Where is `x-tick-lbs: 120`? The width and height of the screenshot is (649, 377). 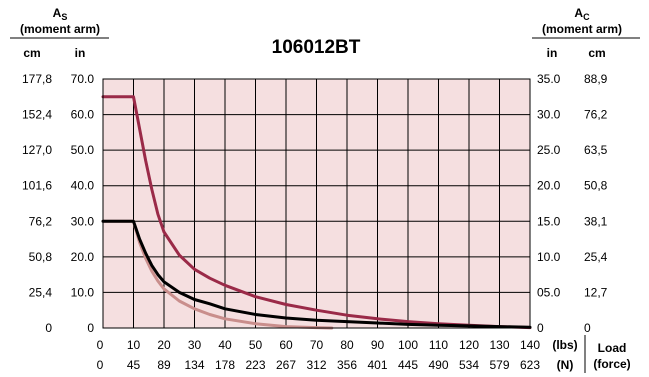
x-tick-lbs: 120 is located at coordinates (469, 345).